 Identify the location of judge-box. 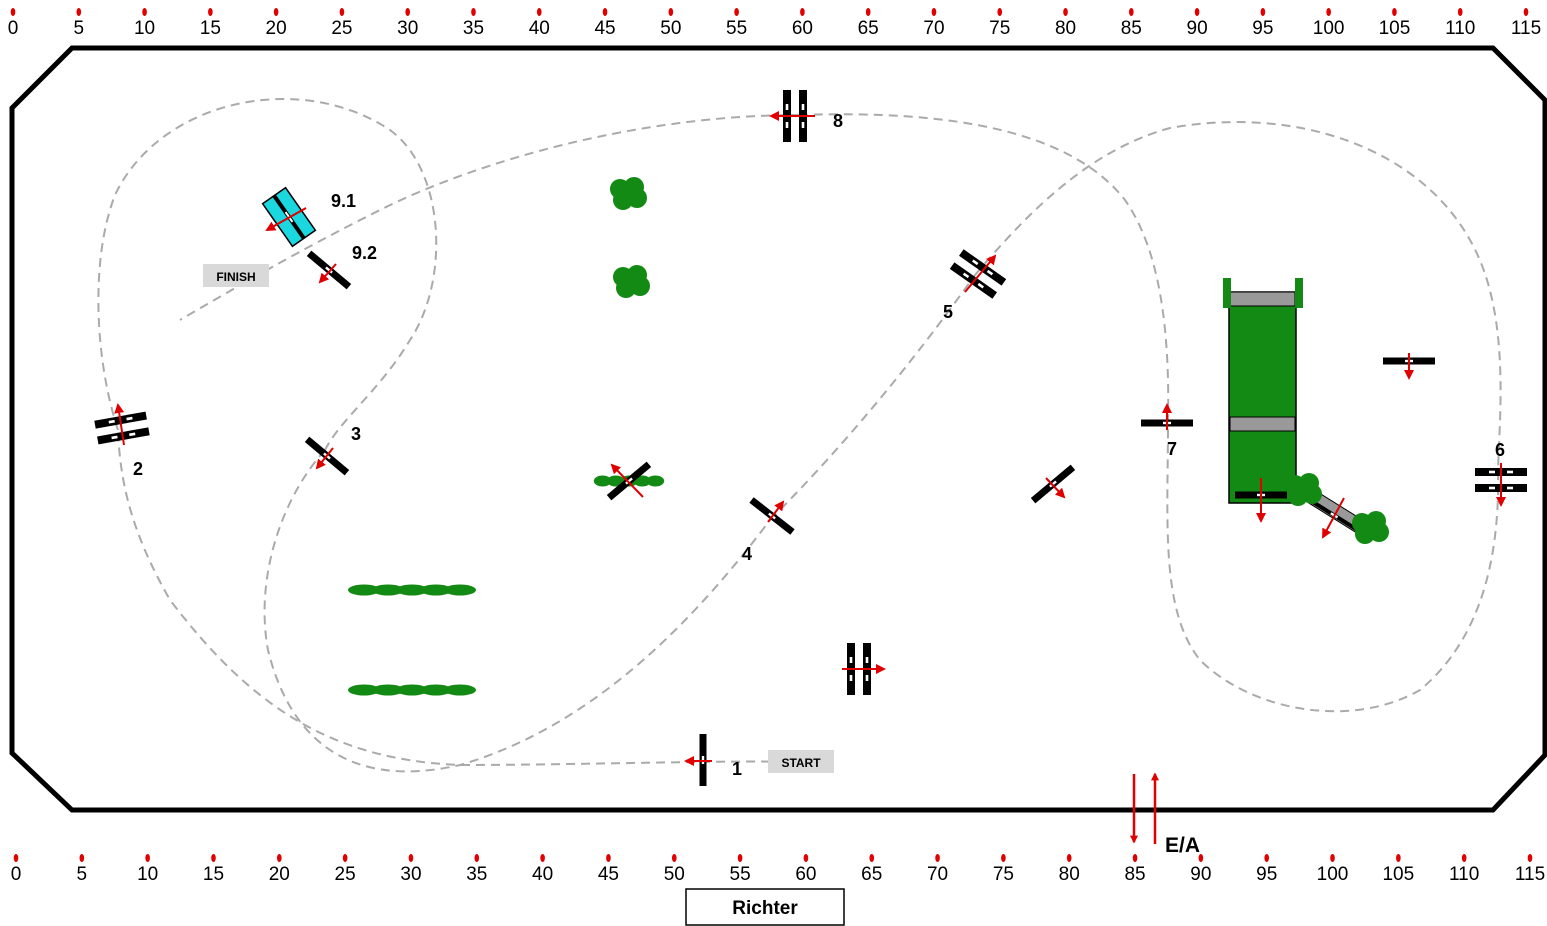
(765, 907).